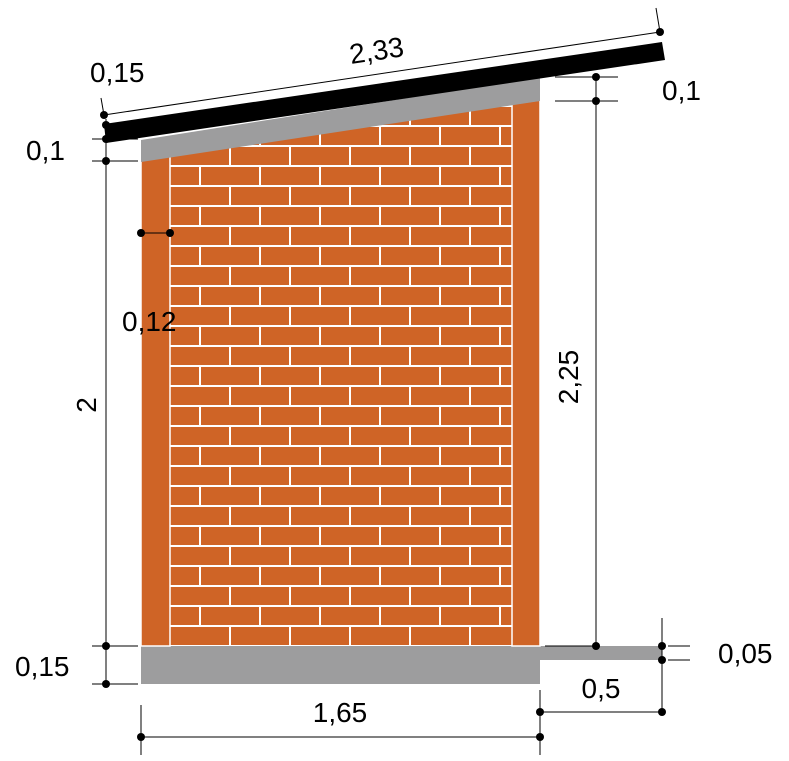 Image resolution: width=789 pixels, height=761 pixels. What do you see at coordinates (340, 665) in the screenshot?
I see `foundation-slab` at bounding box center [340, 665].